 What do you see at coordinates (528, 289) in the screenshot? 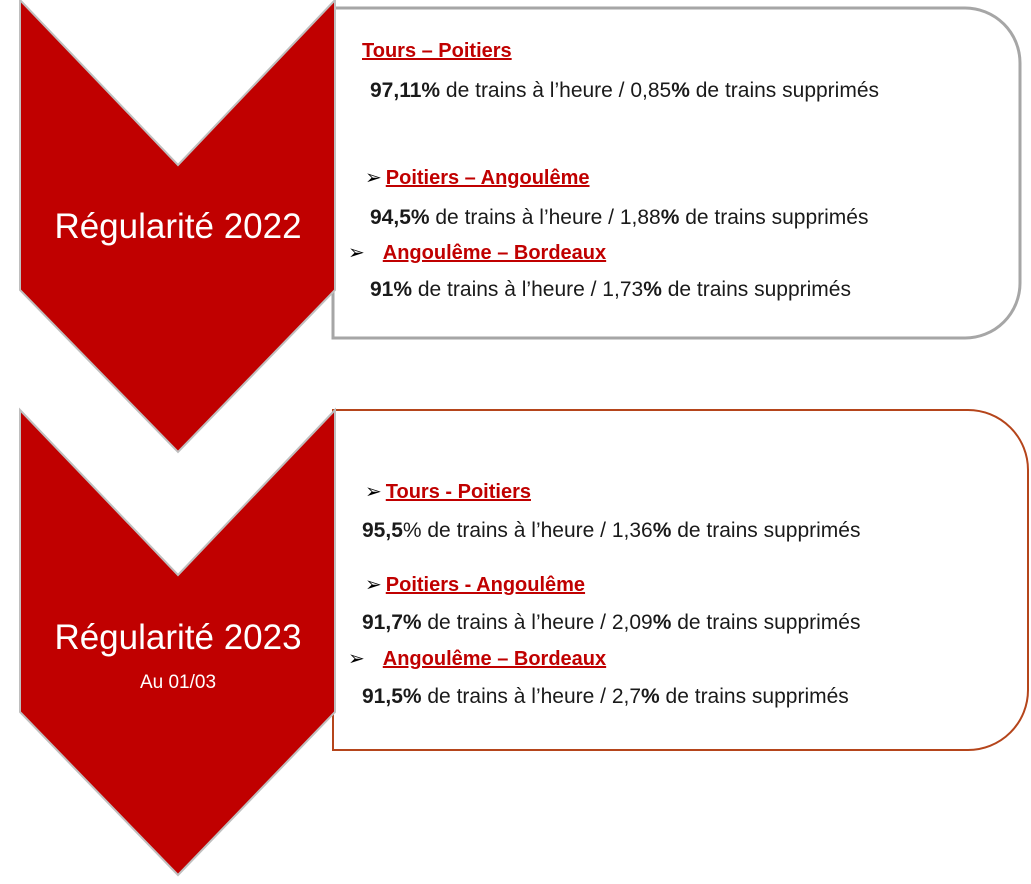
I see `text-run: de trains à l’heure / 1,73` at bounding box center [528, 289].